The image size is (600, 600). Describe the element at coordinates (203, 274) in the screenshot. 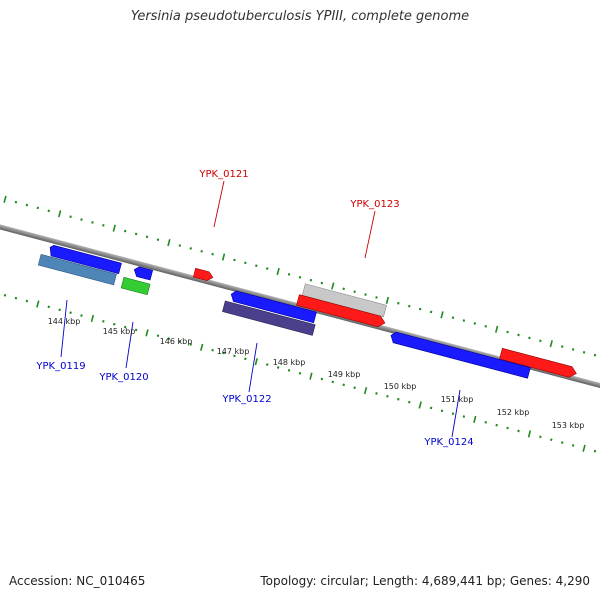

I see `gene-ypk0121-arrow` at that location.